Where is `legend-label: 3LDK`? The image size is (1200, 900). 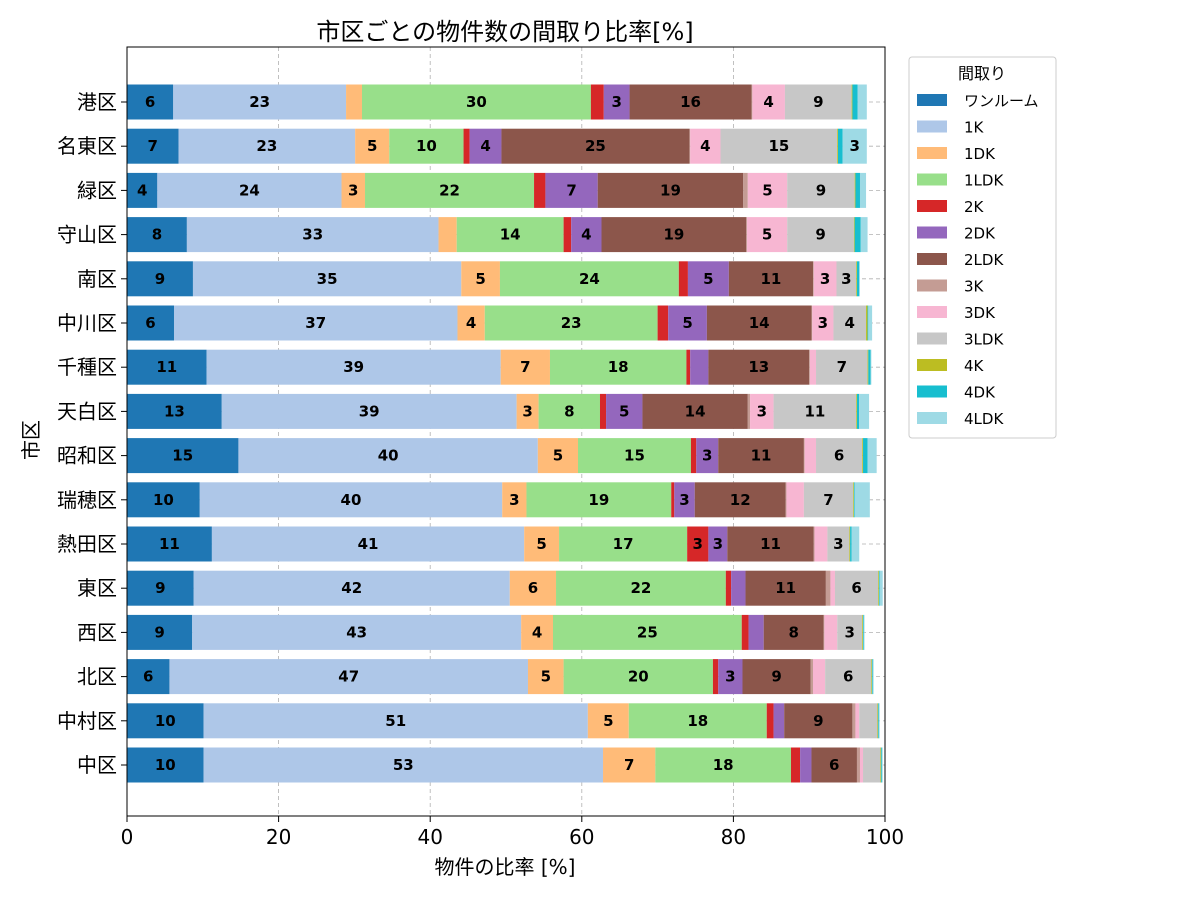 legend-label: 3LDK is located at coordinates (984, 340).